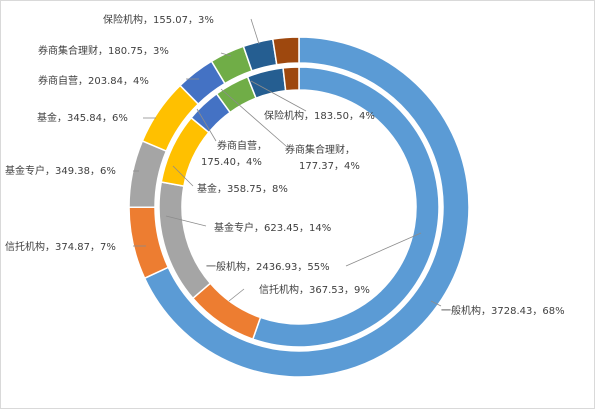 The height and width of the screenshot is (409, 595). What do you see at coordinates (278, 96) in the screenshot?
I see `leader-line-inner-insurance` at bounding box center [278, 96].